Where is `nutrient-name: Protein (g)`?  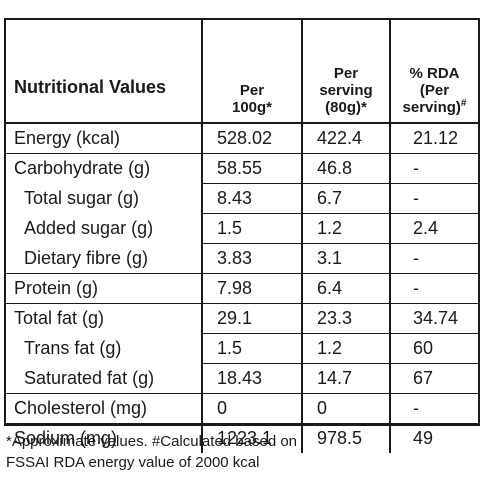
nutrient-name: Protein (g) is located at coordinates (104, 288).